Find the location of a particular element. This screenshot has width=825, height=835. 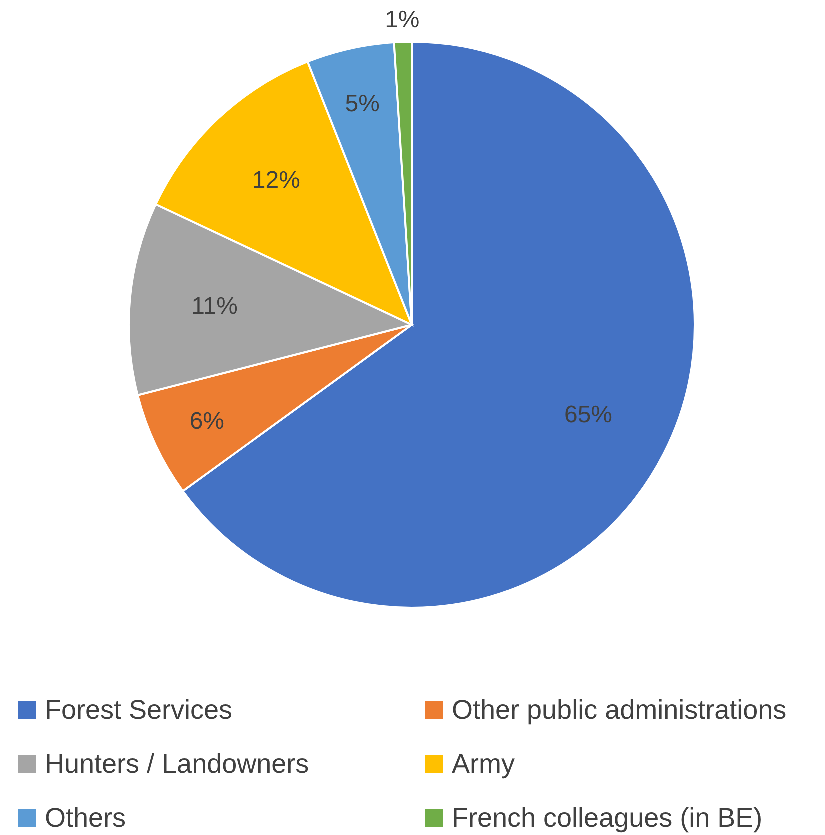

data-label: 11% is located at coordinates (215, 306).